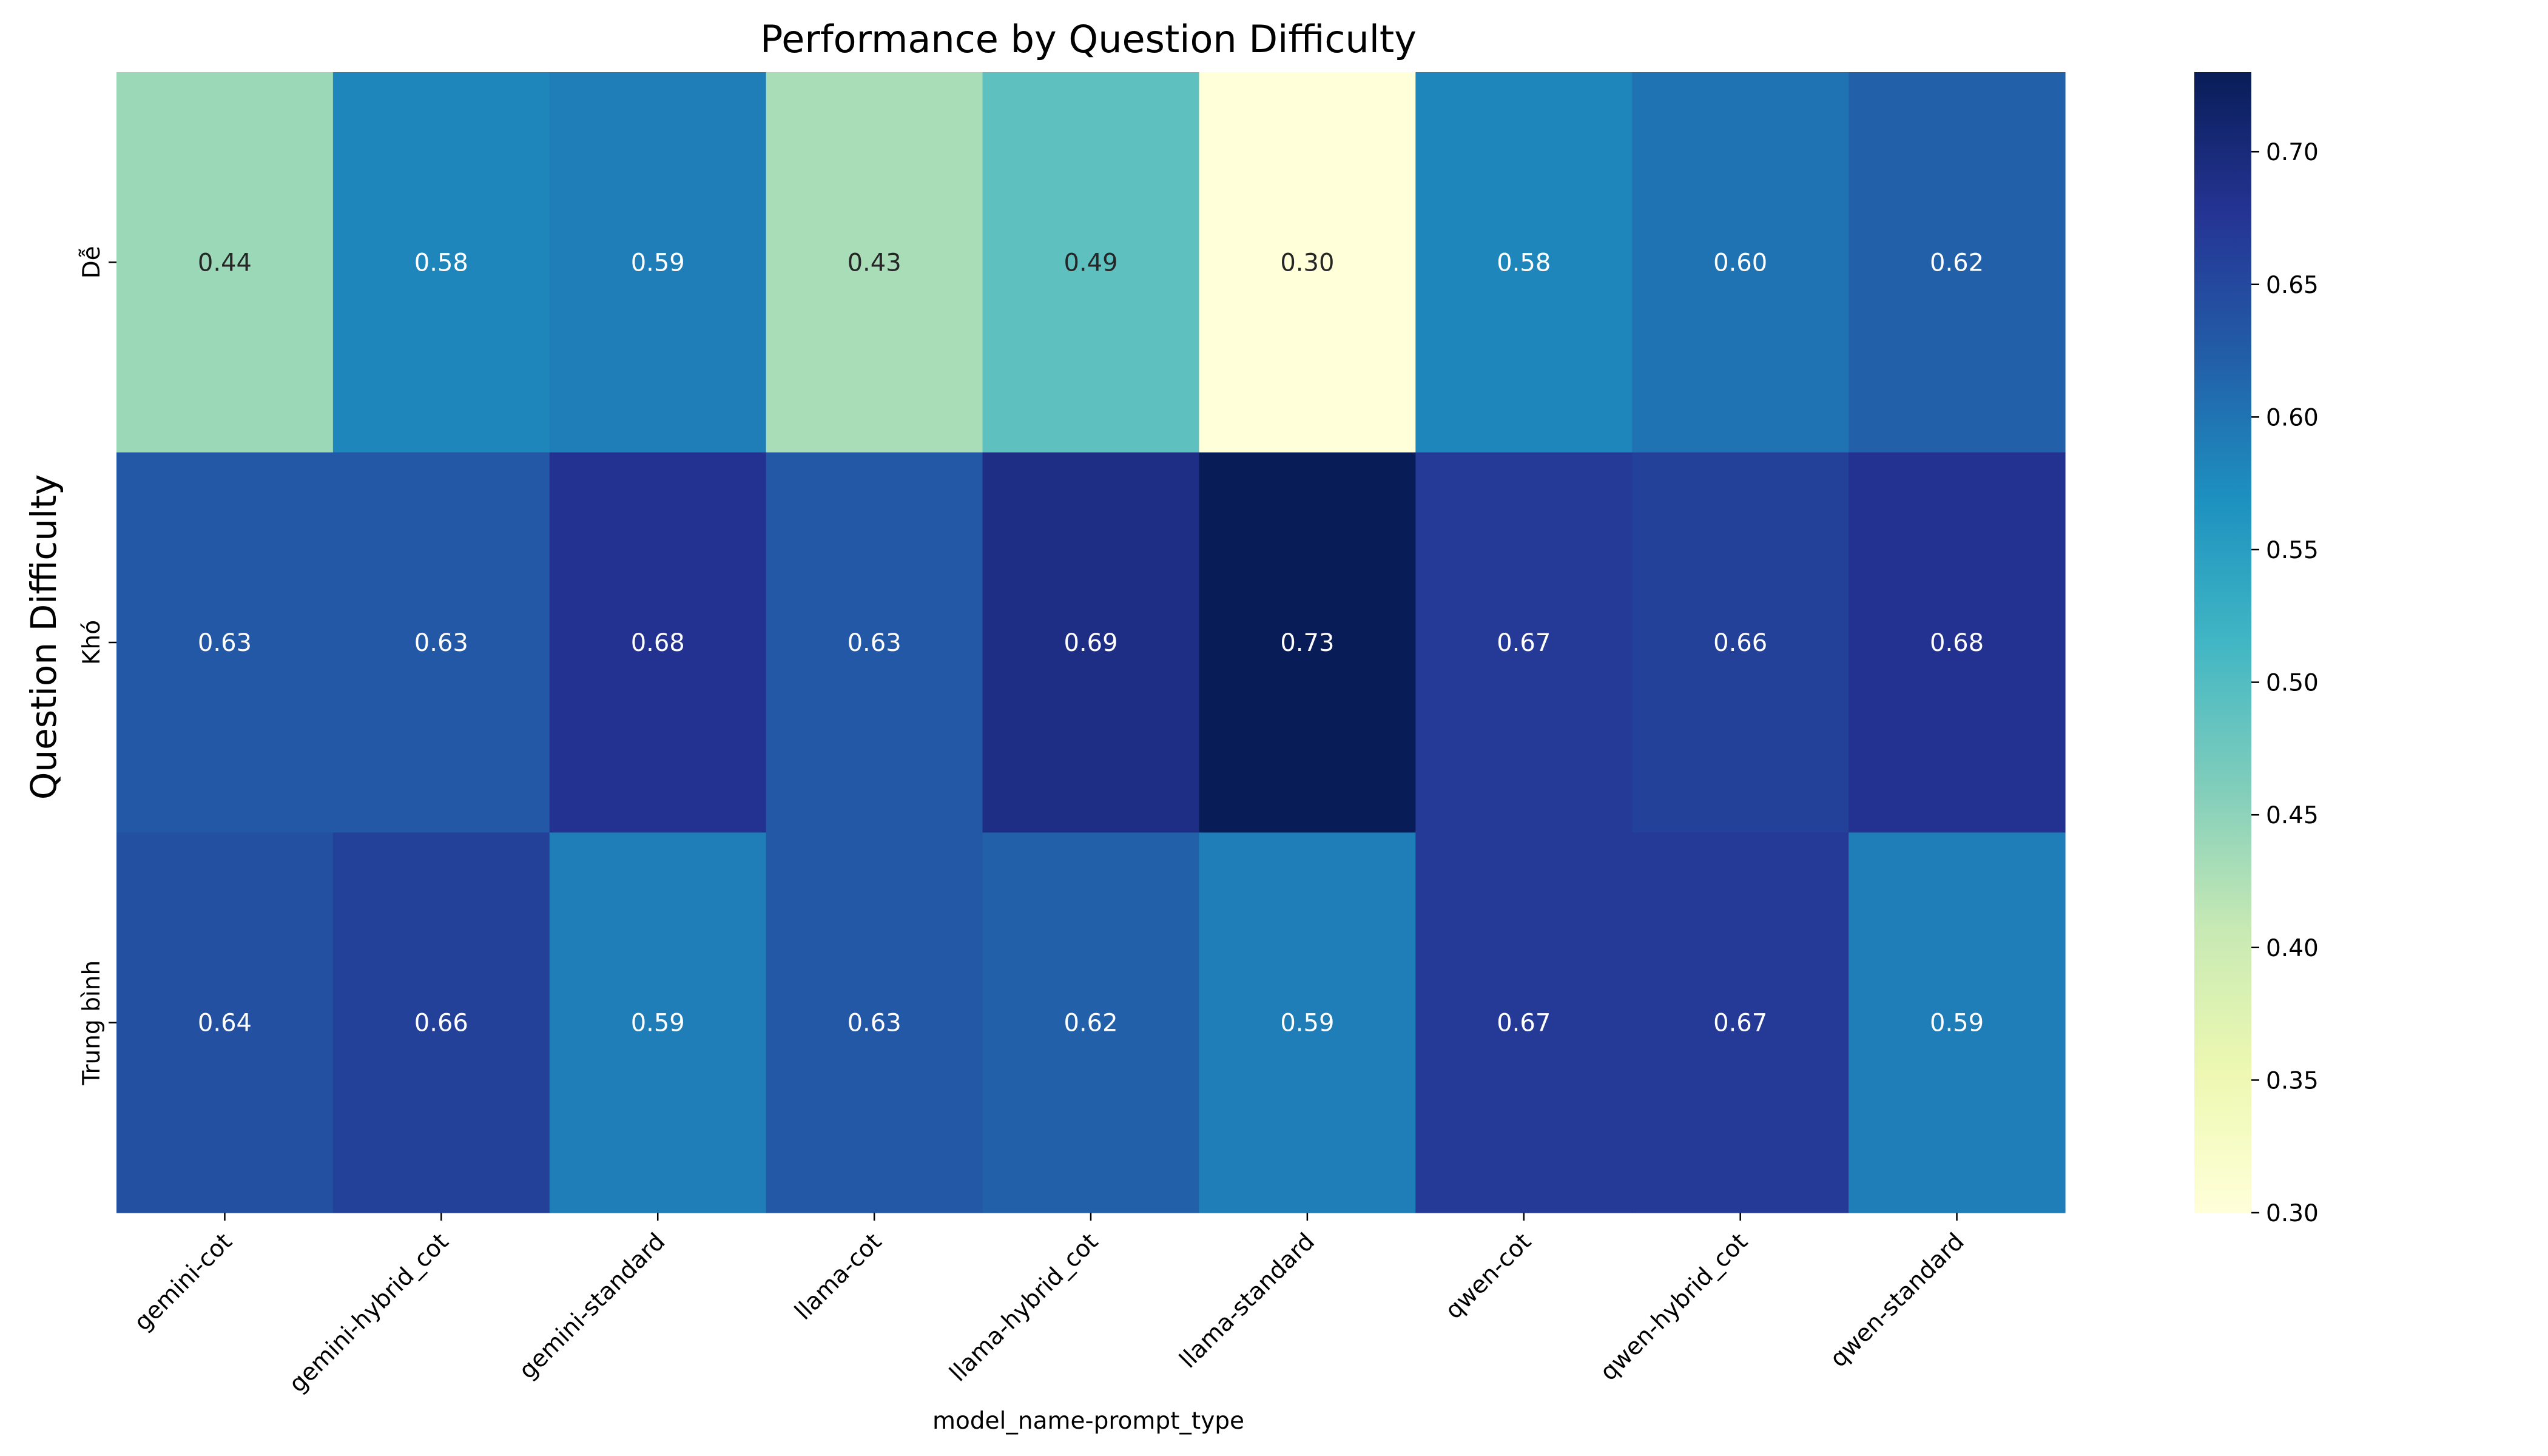 Image resolution: width=2548 pixels, height=1456 pixels. I want to click on y-axis-label: Question Difficulty, so click(43, 637).